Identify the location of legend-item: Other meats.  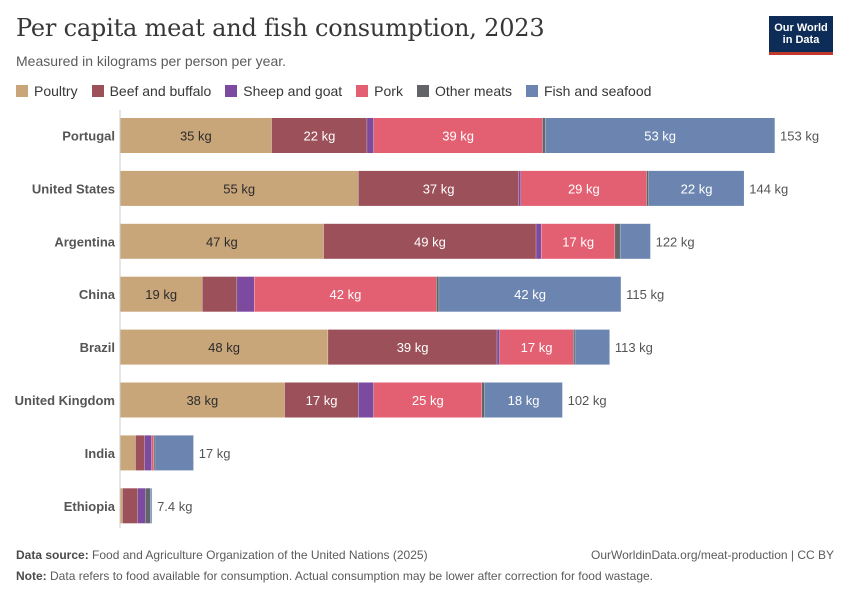
(464, 91).